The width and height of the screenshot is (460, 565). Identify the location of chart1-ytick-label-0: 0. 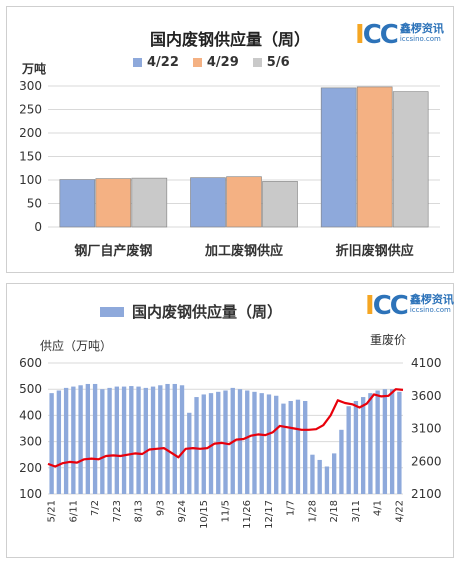
(38, 227).